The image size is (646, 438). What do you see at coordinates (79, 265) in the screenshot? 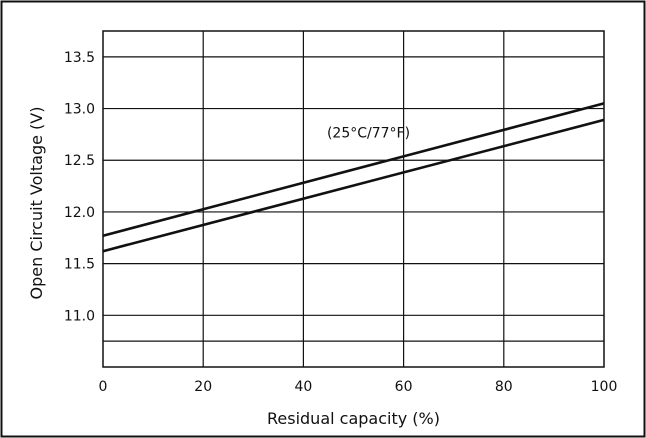
I see `y-tick-label: 11.5` at bounding box center [79, 265].